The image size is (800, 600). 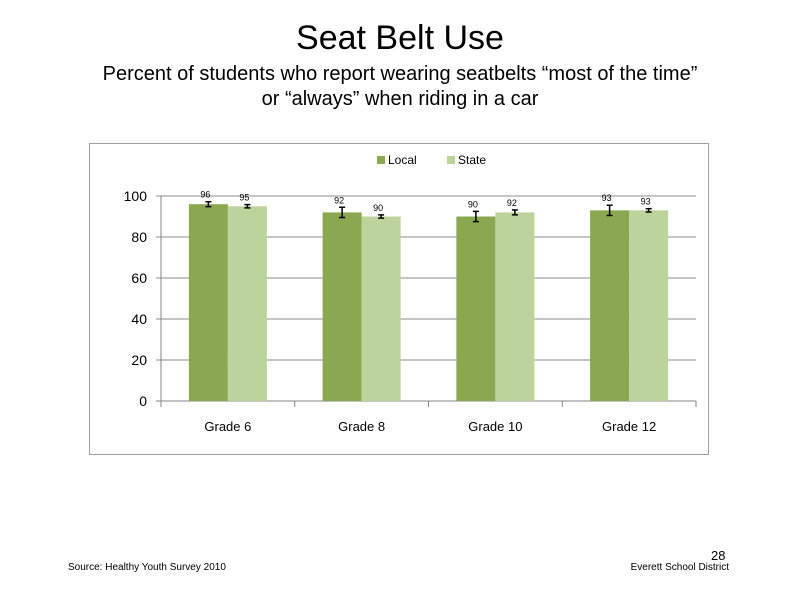 I want to click on y-tick-label: 80, so click(x=139, y=237).